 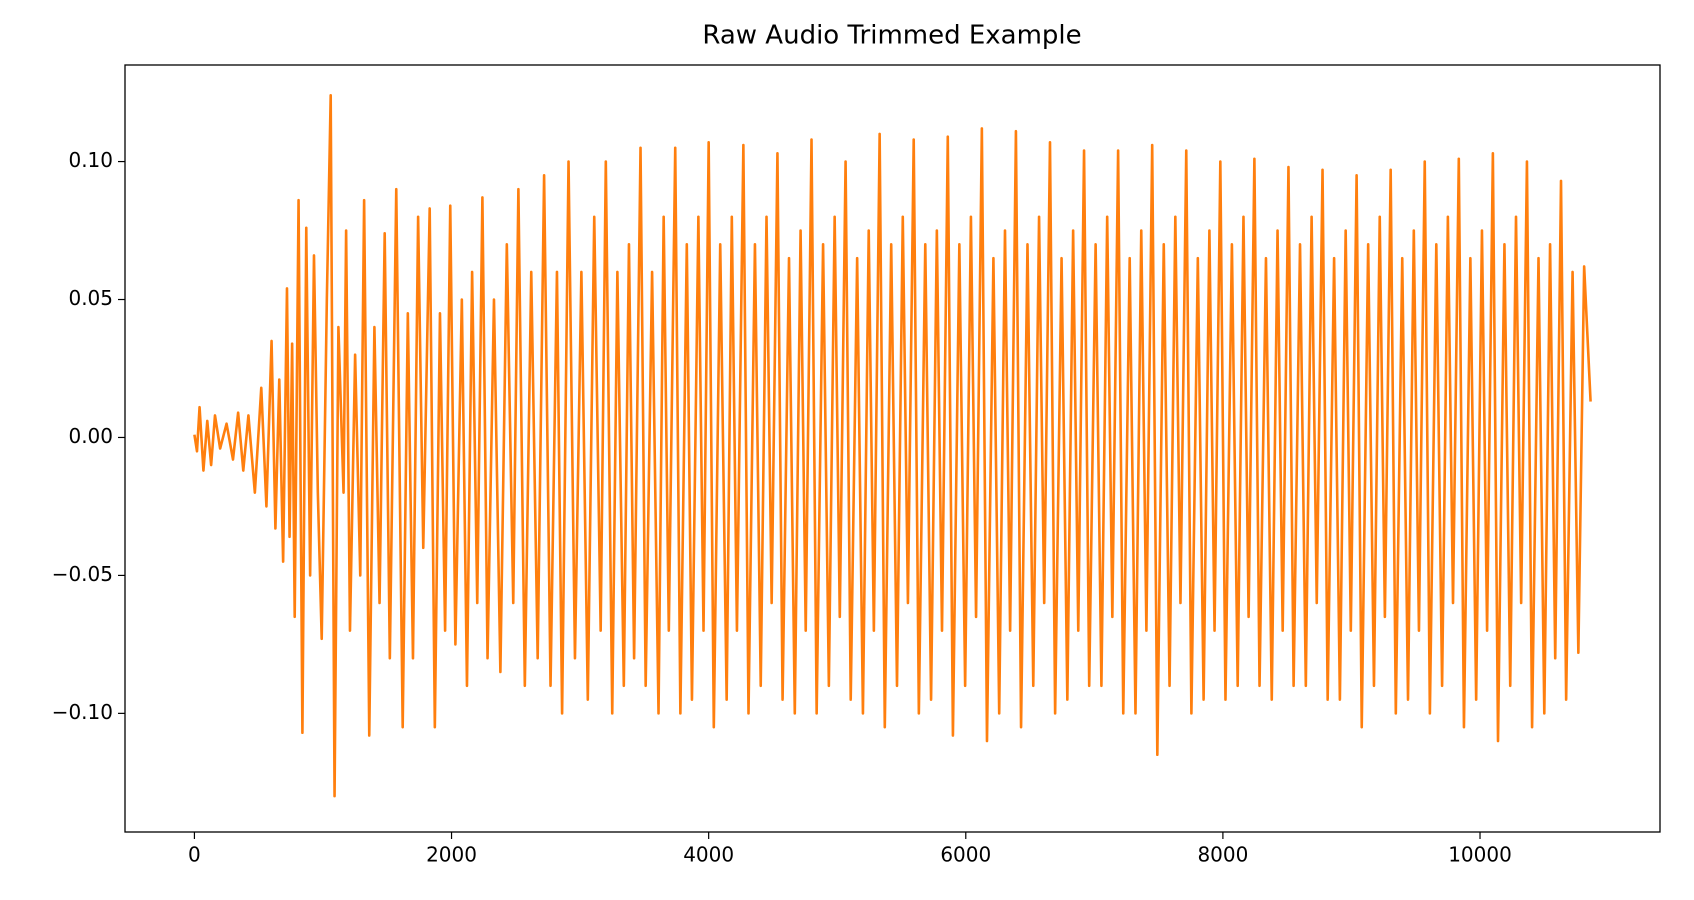 I want to click on y-tick-label: 0.05, so click(x=90, y=298).